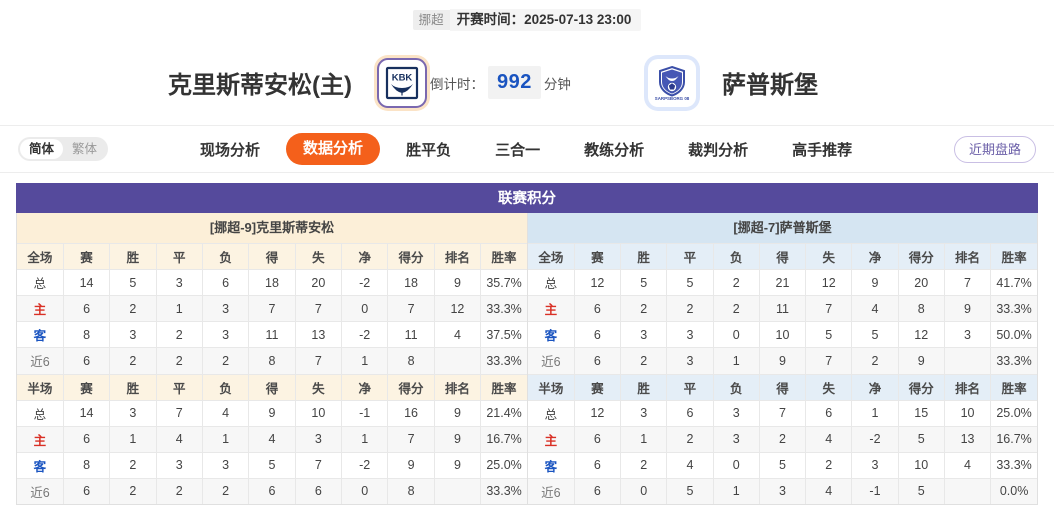  Describe the element at coordinates (782, 412) in the screenshot. I see `table-row: 总 12 3 6 3 7 6 1 15 10 25.0%` at that location.